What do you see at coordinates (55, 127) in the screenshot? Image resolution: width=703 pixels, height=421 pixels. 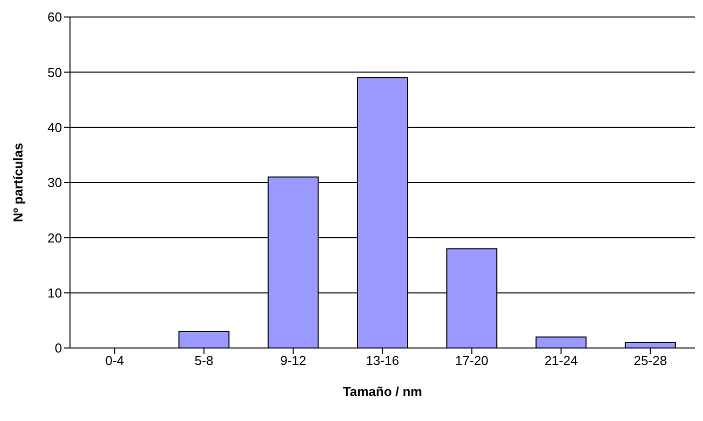 I see `y-tick-label: 40` at bounding box center [55, 127].